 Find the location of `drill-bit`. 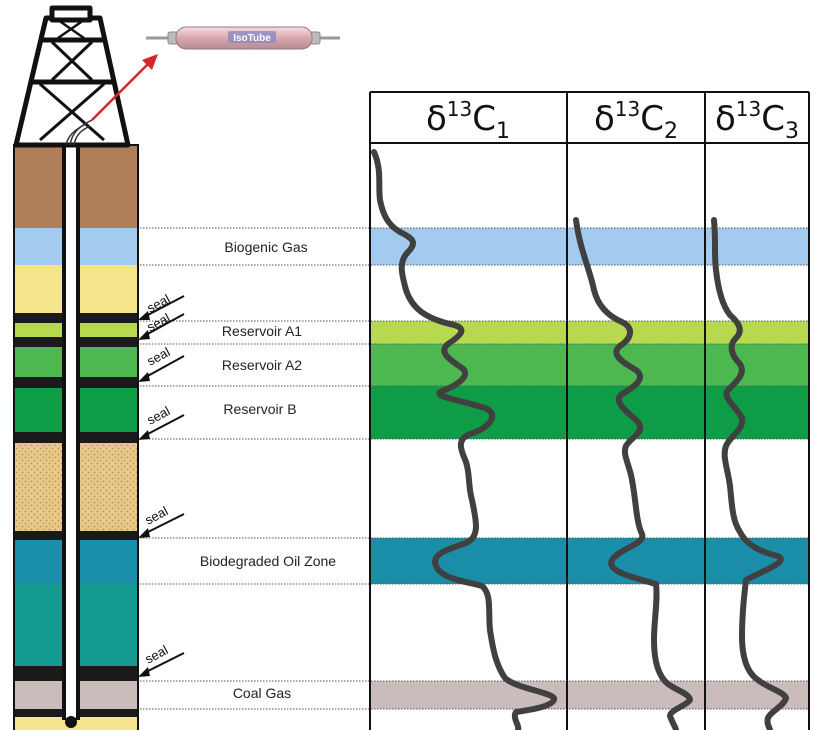

drill-bit is located at coordinates (71, 722).